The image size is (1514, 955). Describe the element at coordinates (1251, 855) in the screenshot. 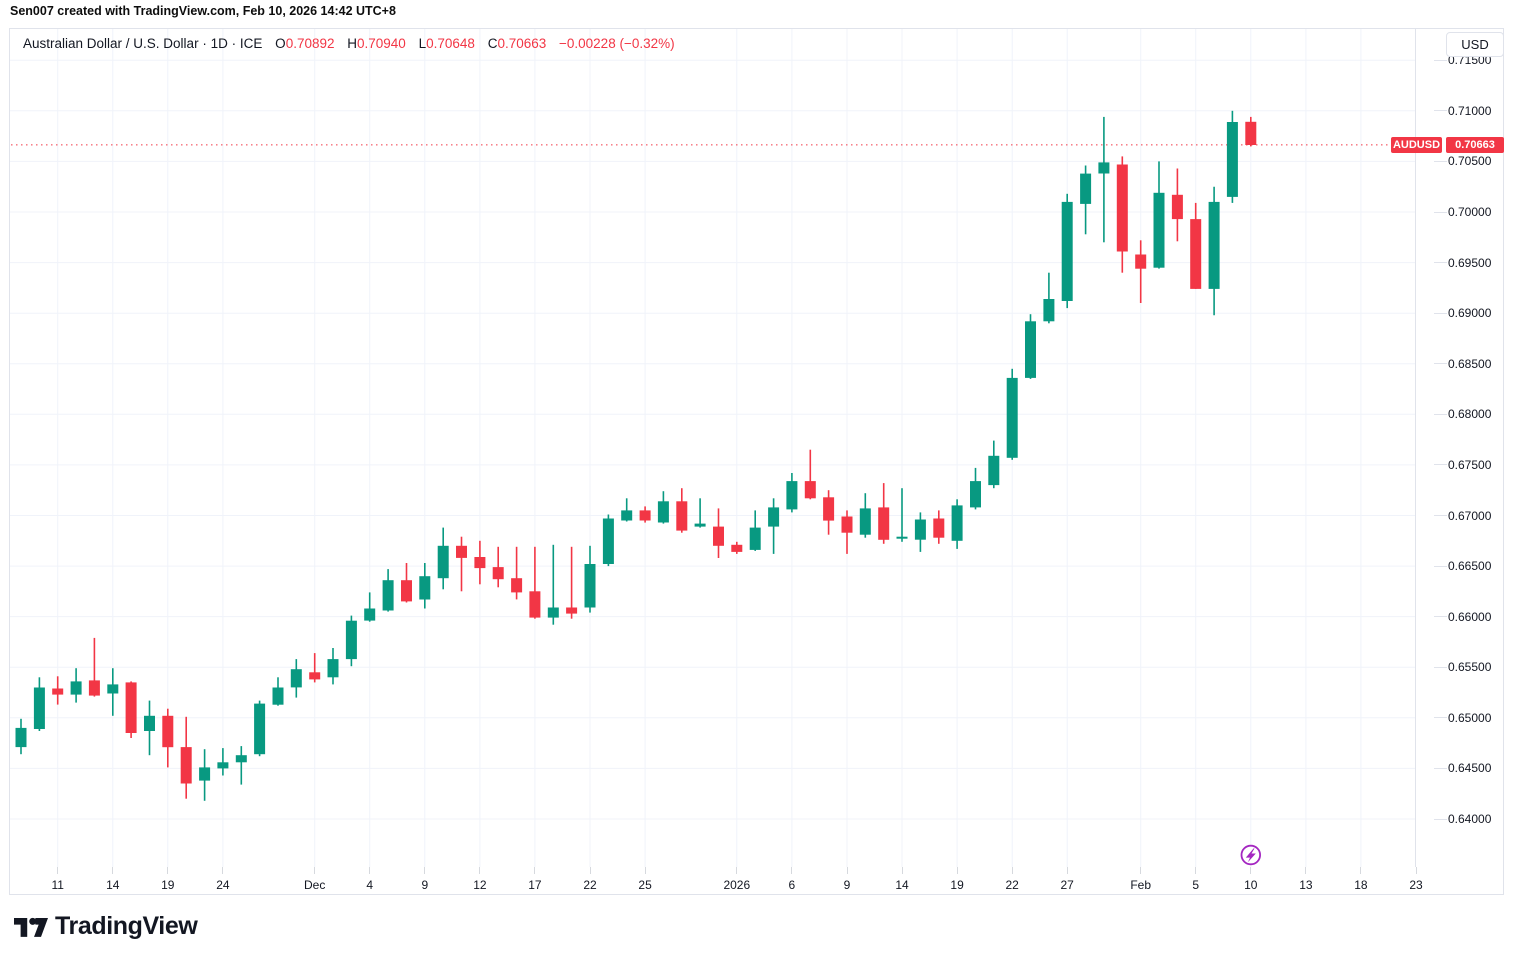

I see `lightning-marker-icon` at that location.